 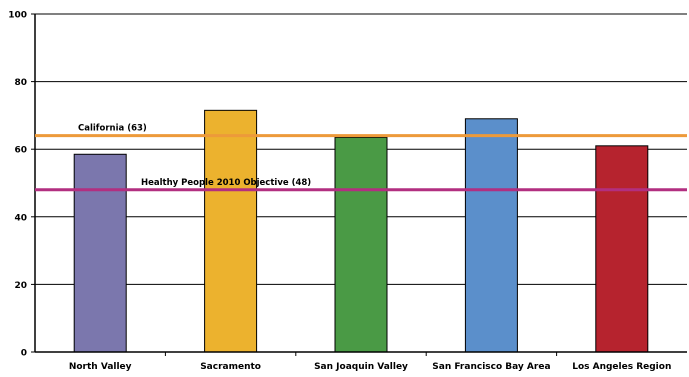 I want to click on x-category-label: Los Angeles Region, so click(x=621, y=367).